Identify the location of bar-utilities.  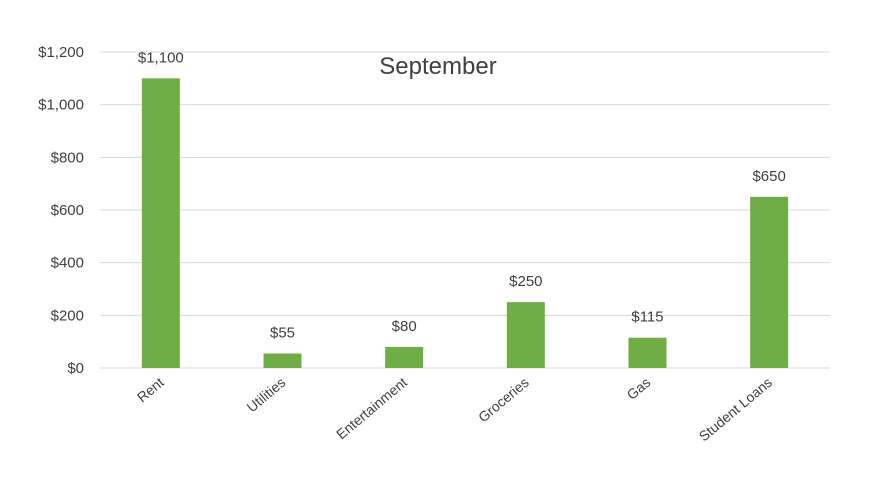
(282, 360).